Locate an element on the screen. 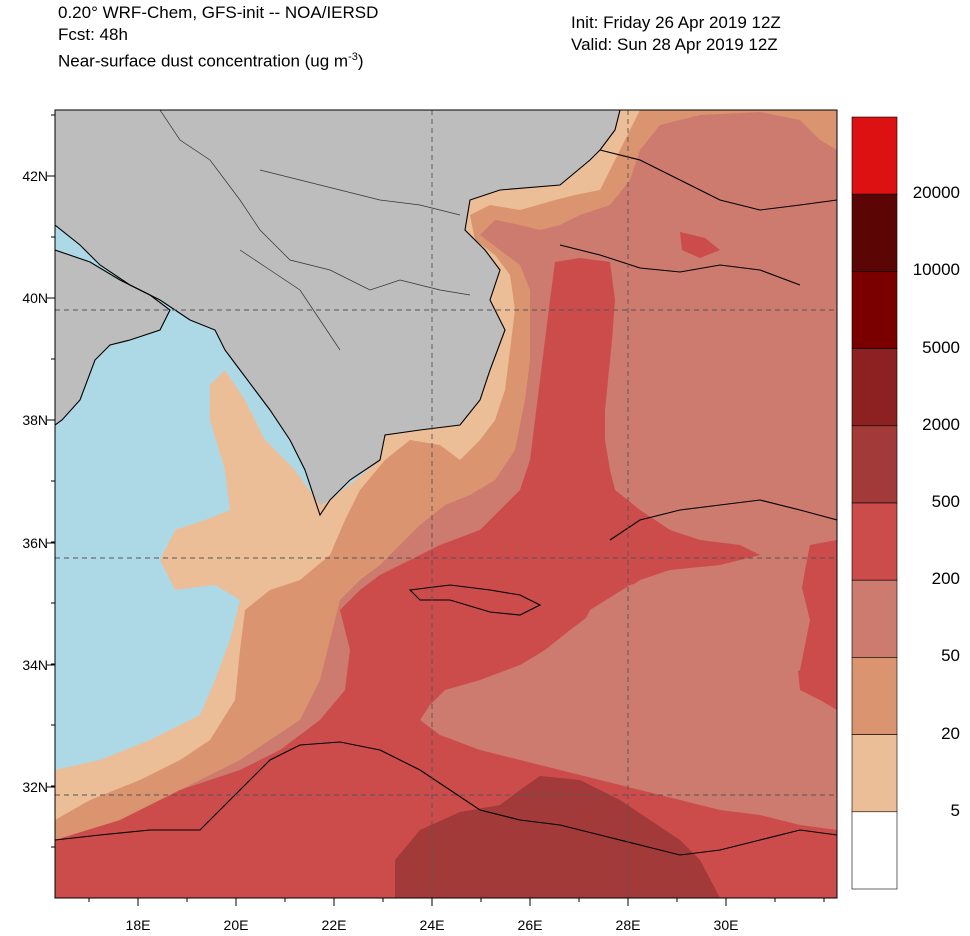 This screenshot has width=970, height=936. lat-tick-label: 40N is located at coordinates (35, 298).